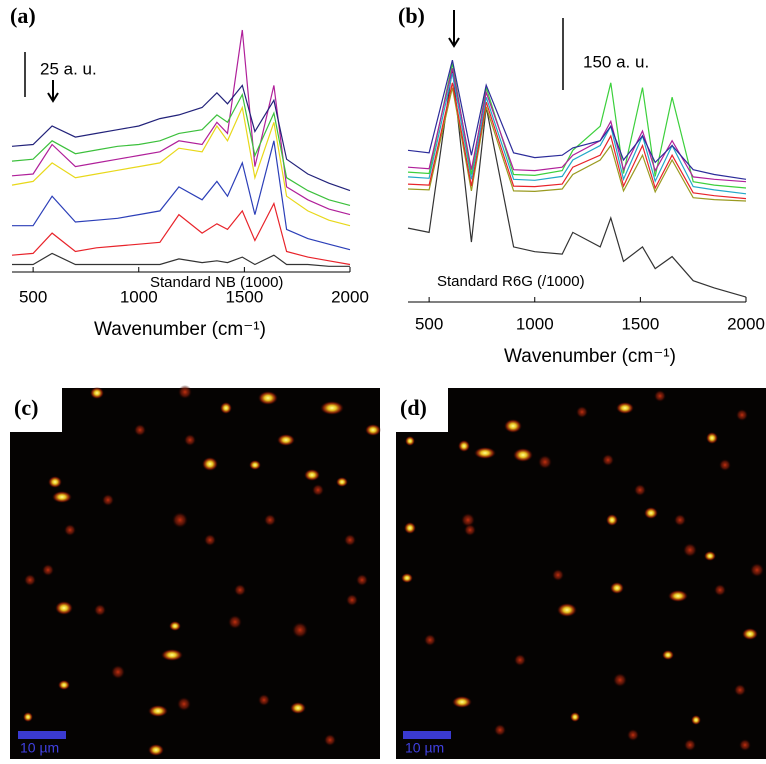  I want to click on scale-label: 150 a. u., so click(616, 61).